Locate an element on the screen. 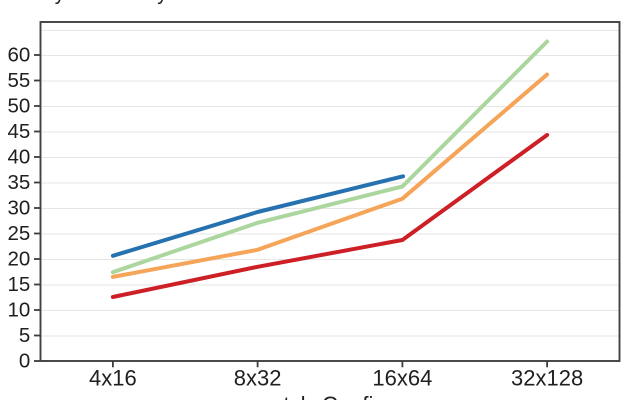  svg-text: 0 is located at coordinates (24, 361).